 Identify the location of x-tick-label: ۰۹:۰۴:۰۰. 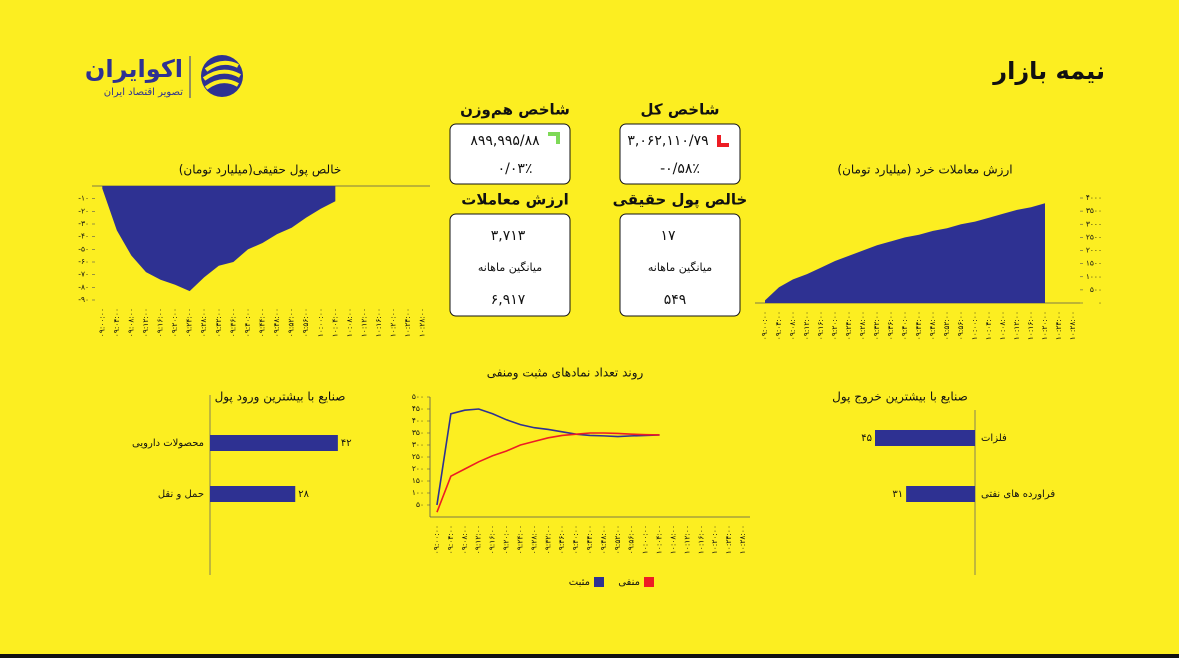
(116, 322).